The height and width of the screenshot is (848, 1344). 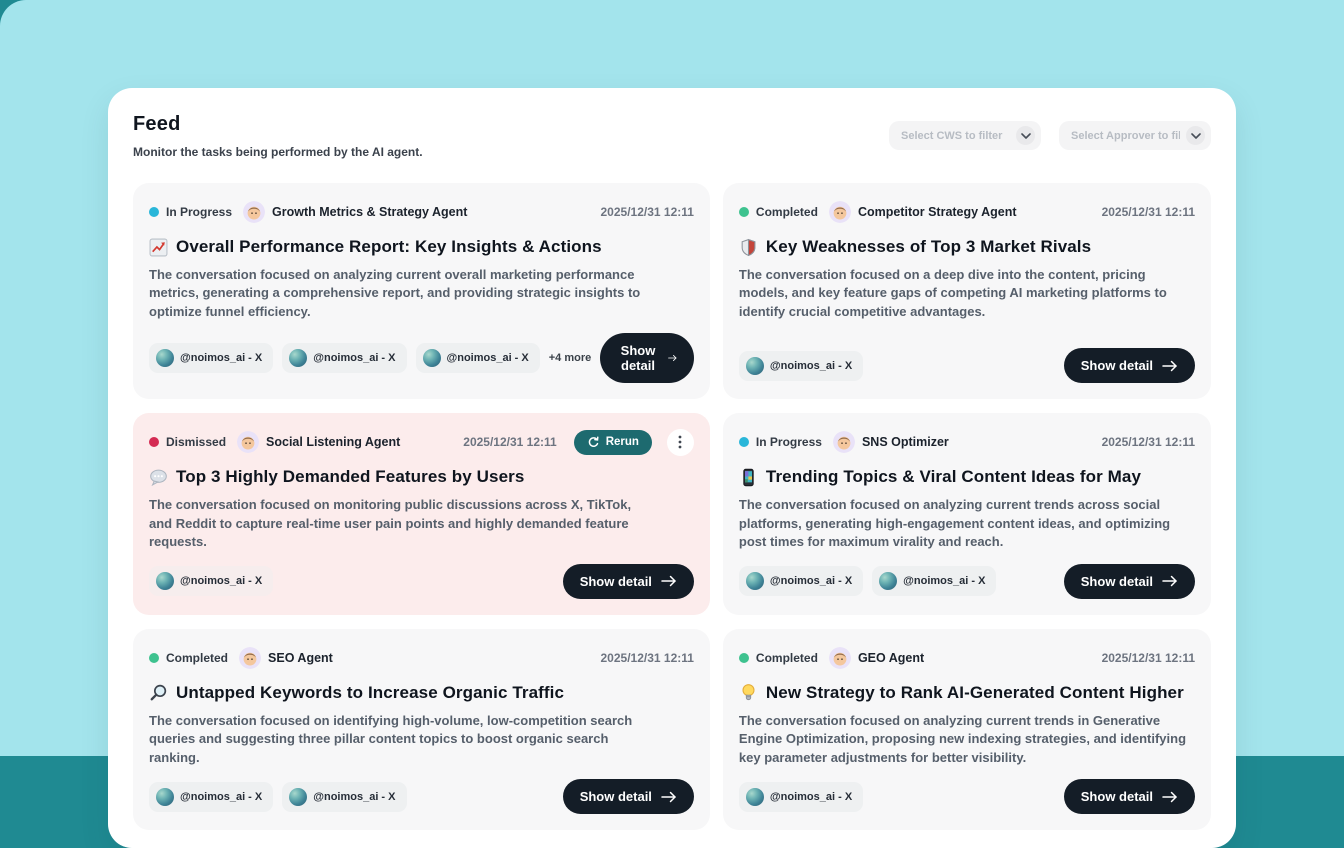 What do you see at coordinates (937, 212) in the screenshot?
I see `agent-name: Competitor Strategy Agent` at bounding box center [937, 212].